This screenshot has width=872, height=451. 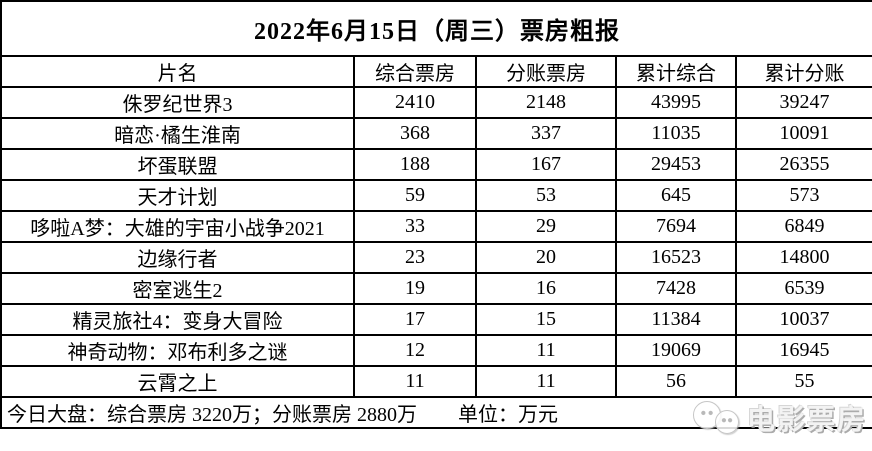 I want to click on daily-split-cell: 337, so click(x=546, y=133).